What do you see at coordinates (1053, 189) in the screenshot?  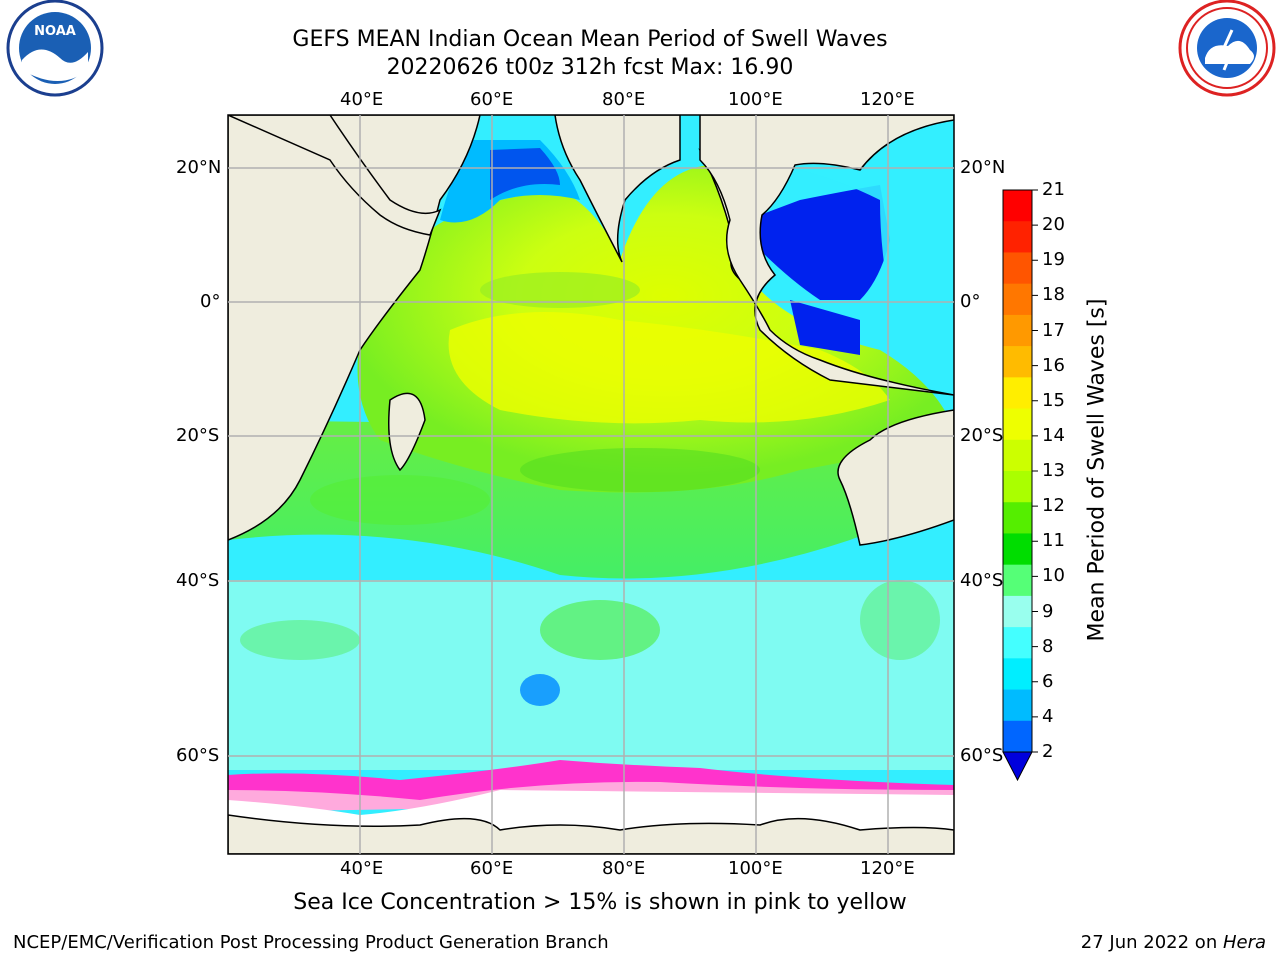 I see `colorbar-tick-label: 21` at bounding box center [1053, 189].